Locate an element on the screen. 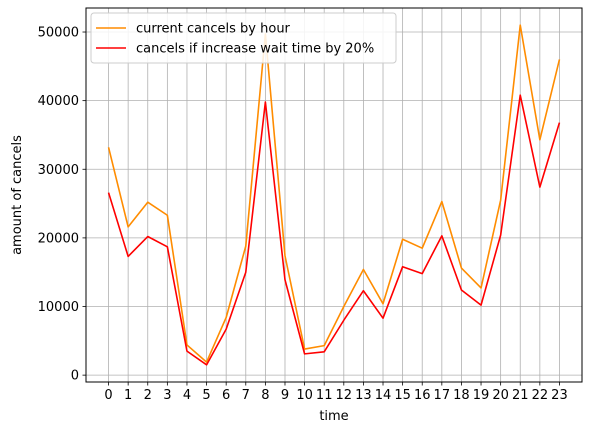 The image size is (589, 432). x-tick-label: 4 is located at coordinates (187, 395).